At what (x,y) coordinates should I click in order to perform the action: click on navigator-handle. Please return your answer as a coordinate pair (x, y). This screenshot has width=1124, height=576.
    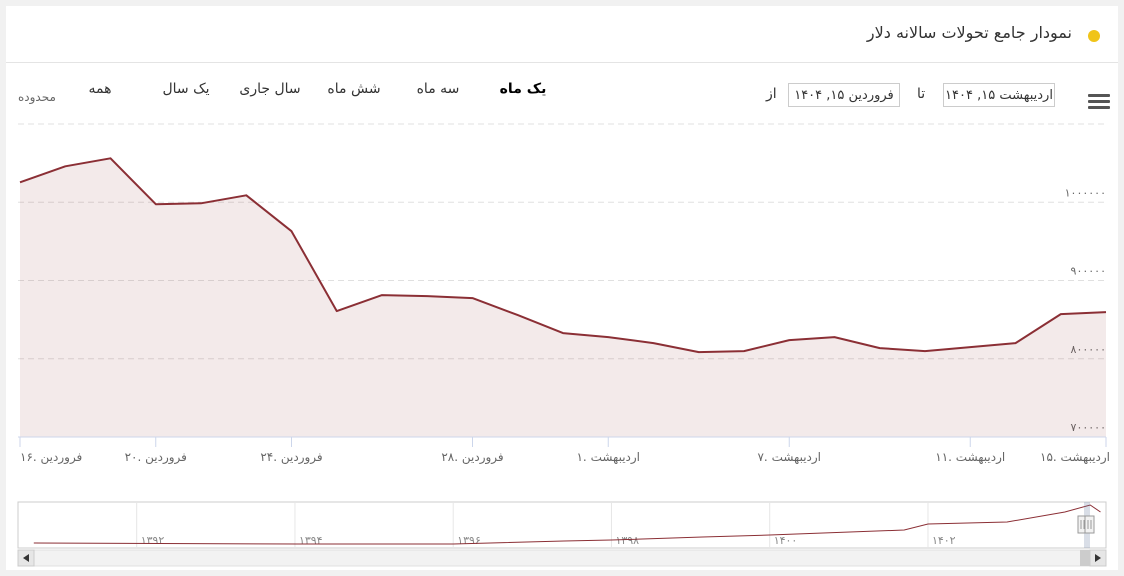
    Looking at the image, I should click on (1089, 524).